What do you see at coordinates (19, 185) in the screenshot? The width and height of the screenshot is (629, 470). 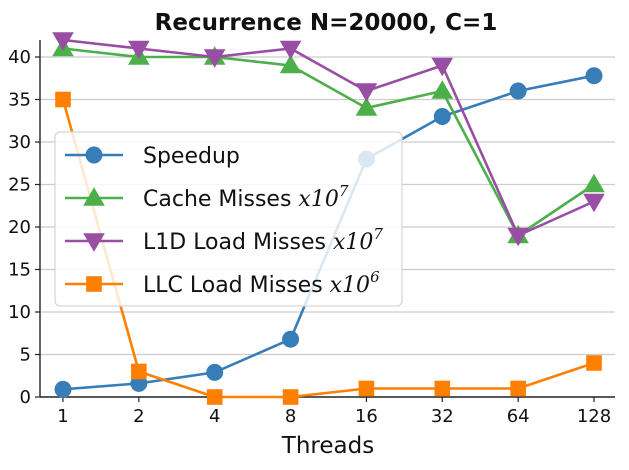 I see `y-tick-label: 25` at bounding box center [19, 185].